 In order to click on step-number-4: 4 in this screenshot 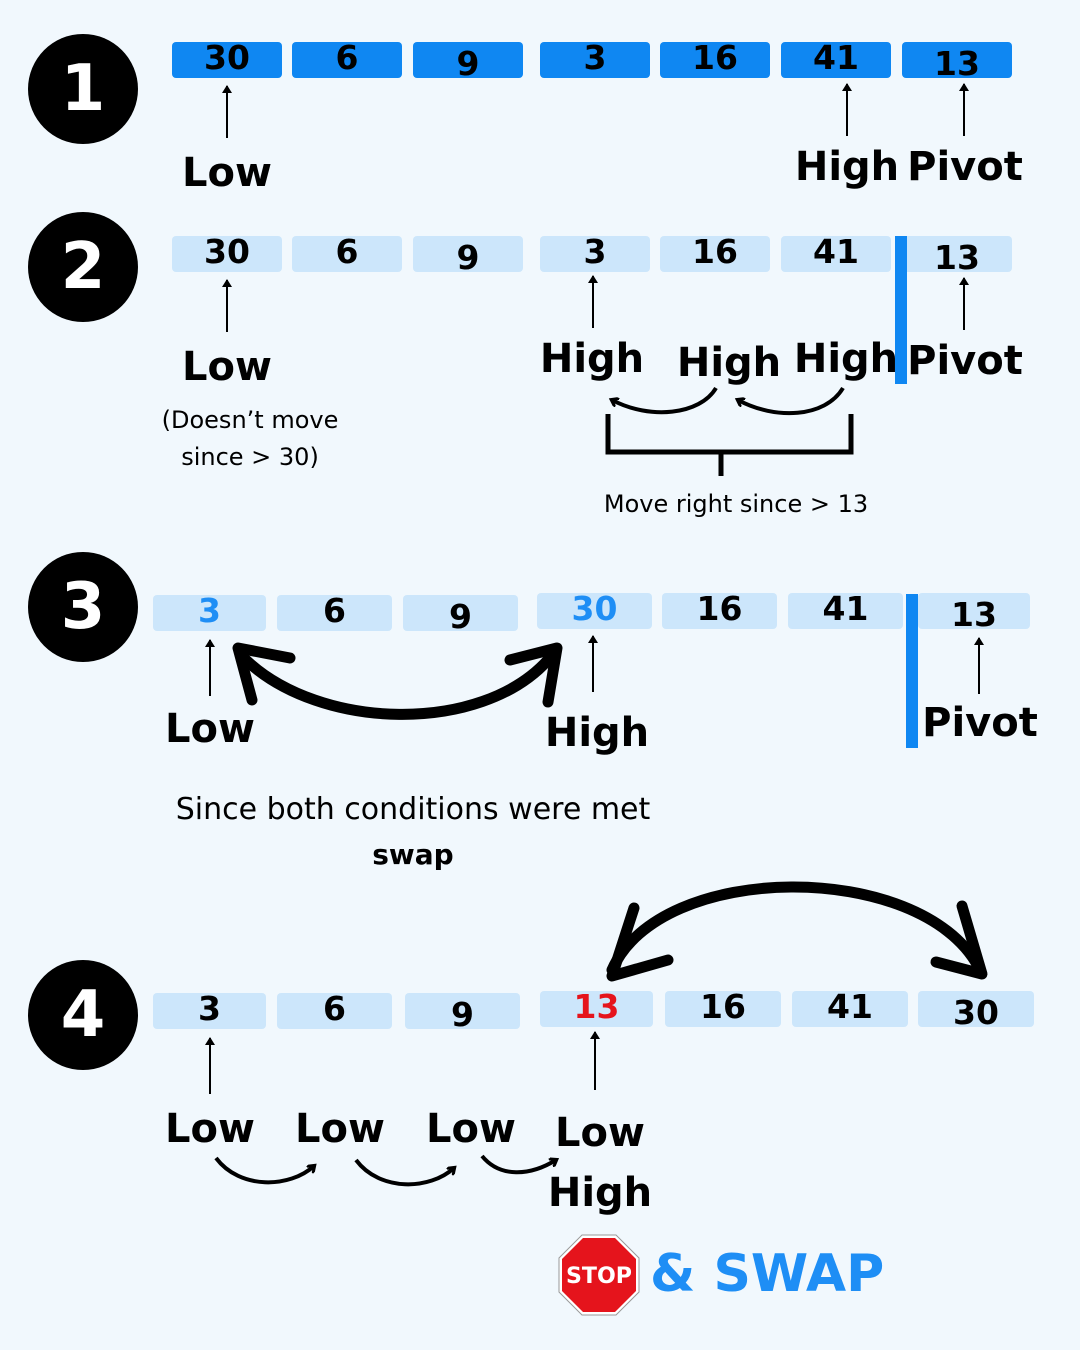, I will do `click(83, 1015)`.